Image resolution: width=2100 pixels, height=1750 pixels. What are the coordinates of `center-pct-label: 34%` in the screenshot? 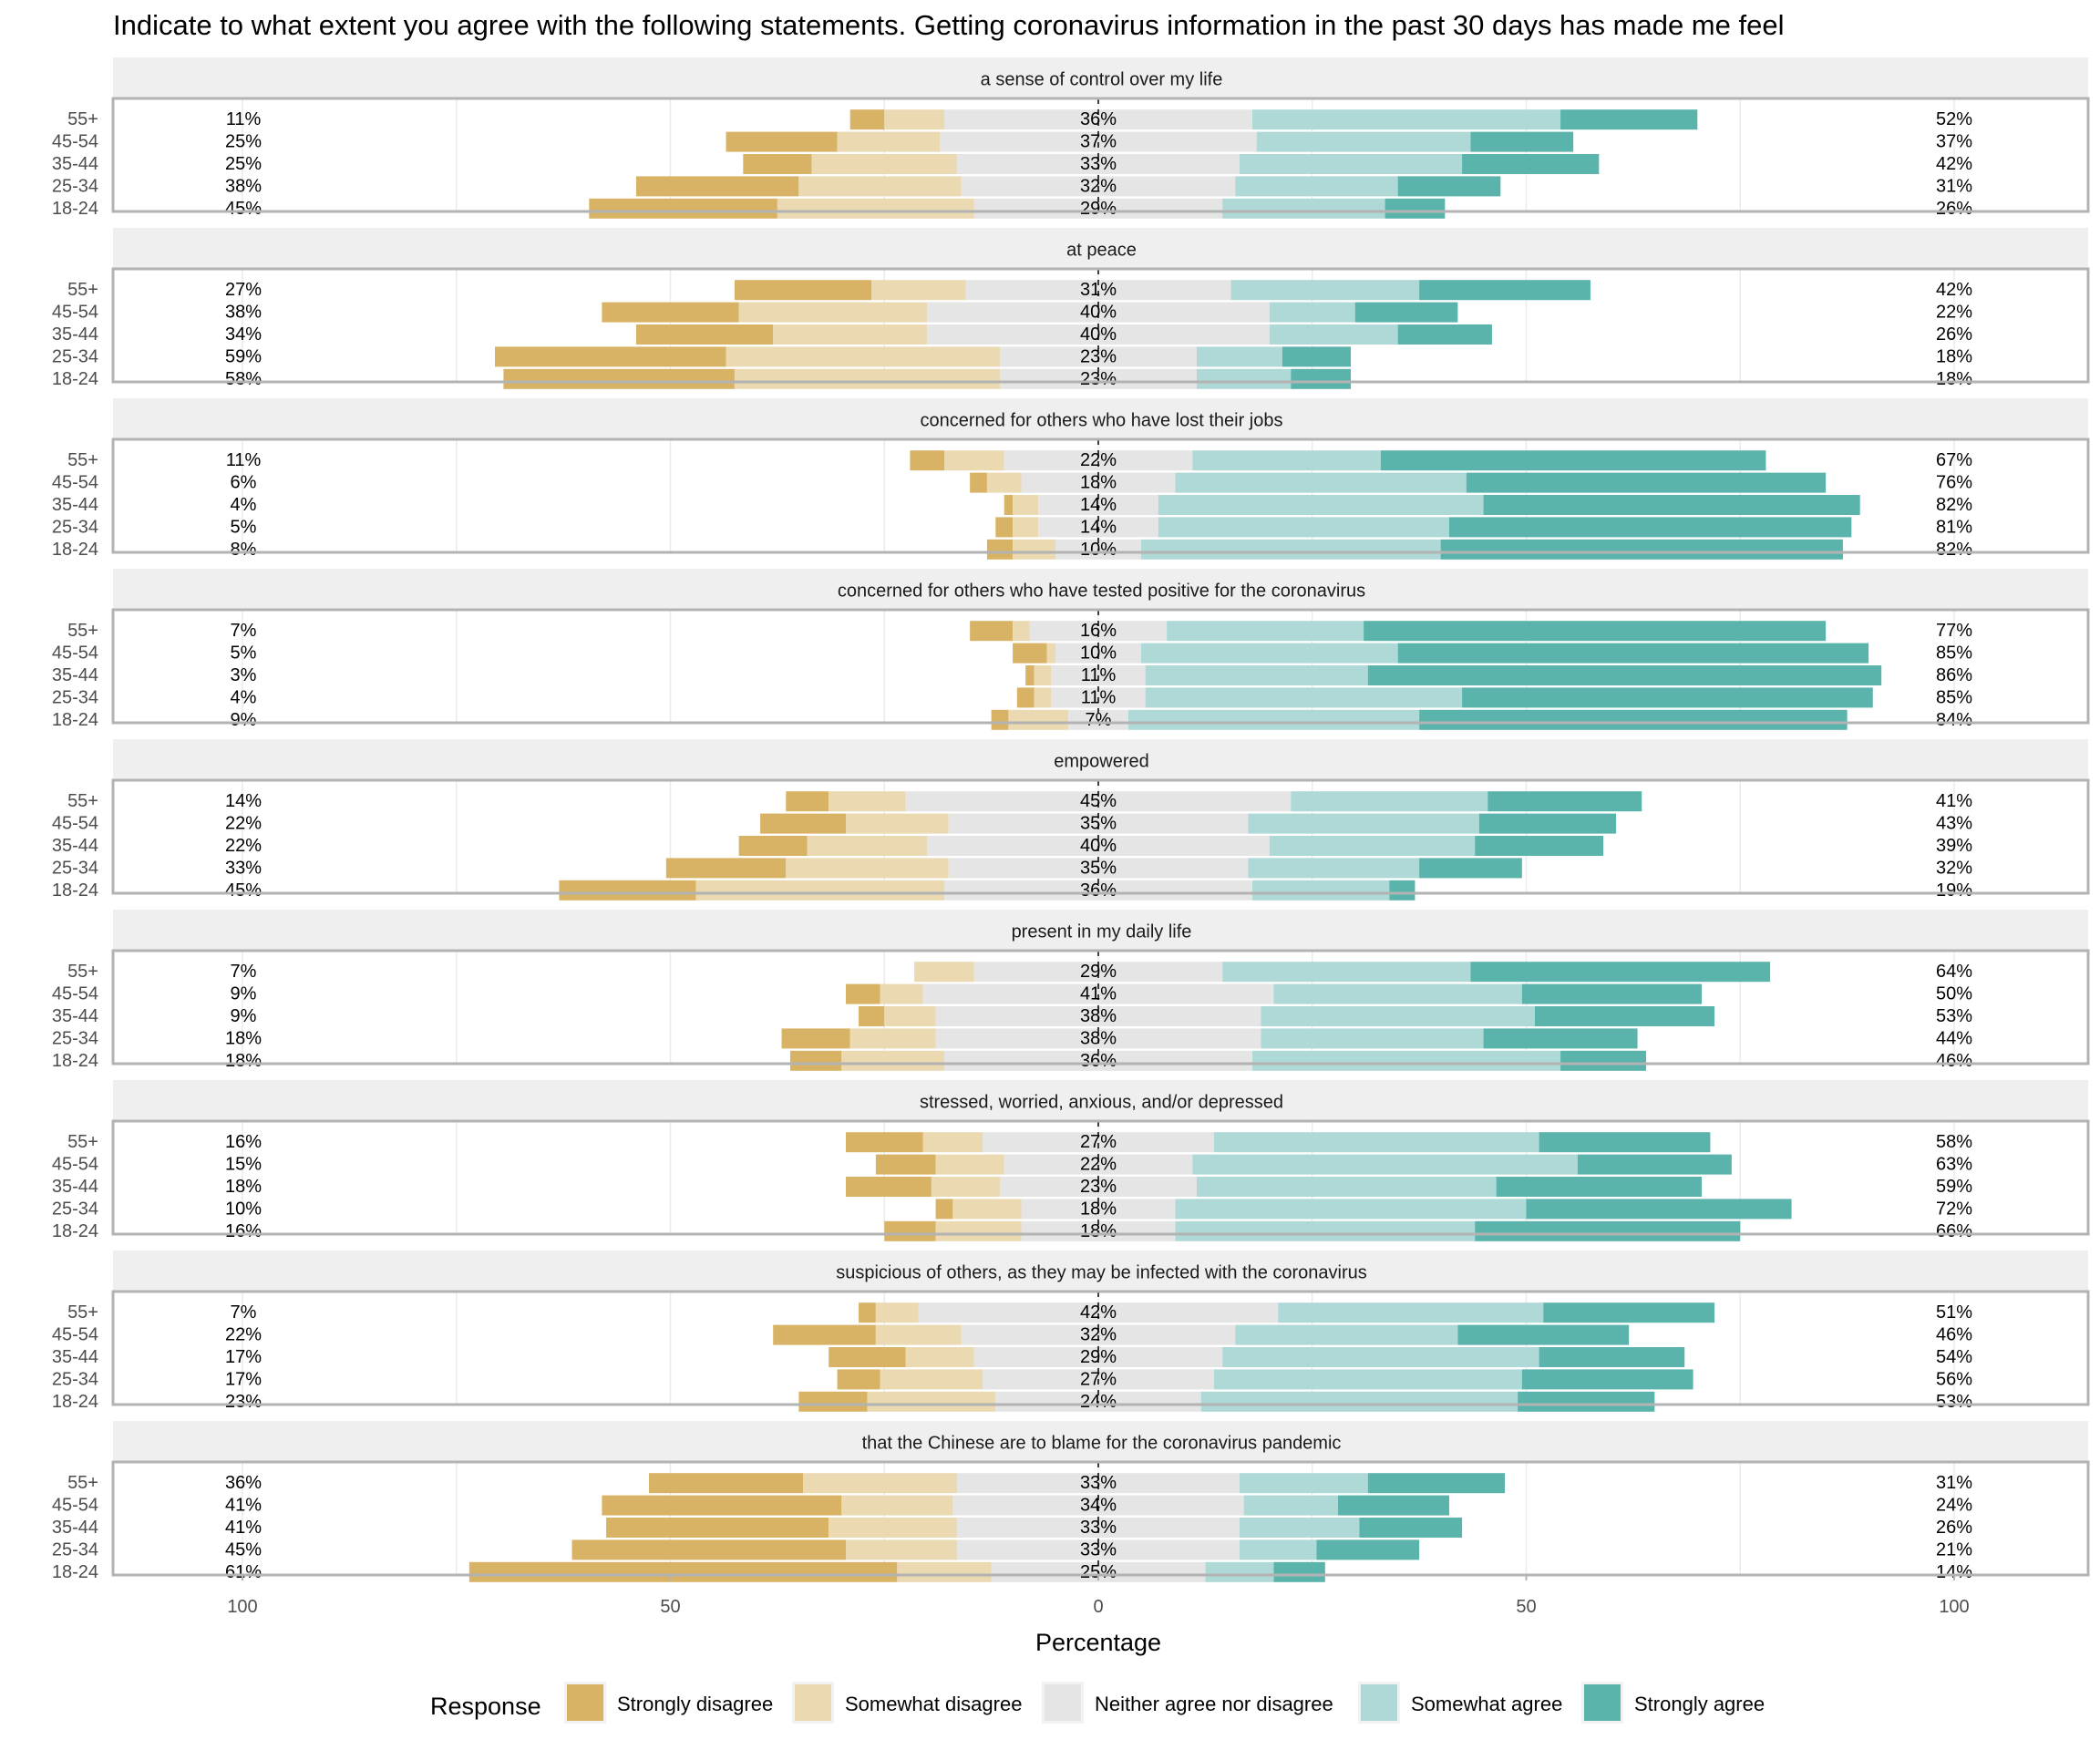 It's located at (1098, 1506).